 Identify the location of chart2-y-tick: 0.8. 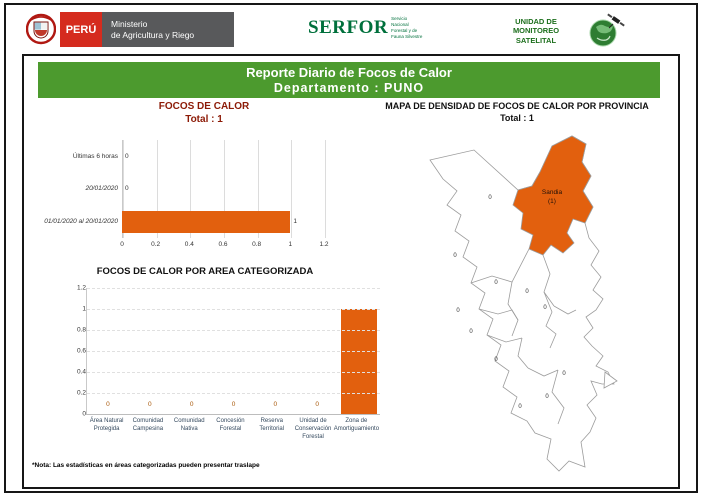
(81, 330).